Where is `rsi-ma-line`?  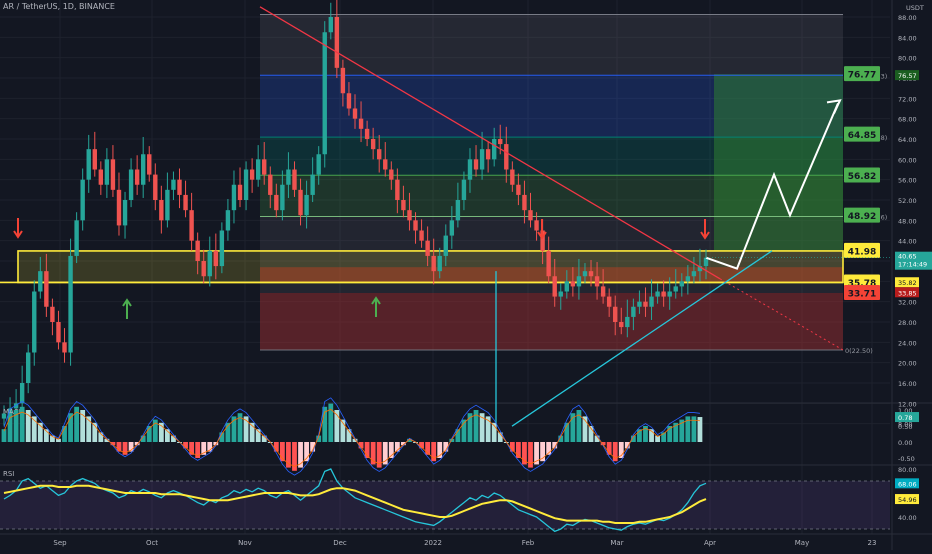 rsi-ma-line is located at coordinates (355, 504).